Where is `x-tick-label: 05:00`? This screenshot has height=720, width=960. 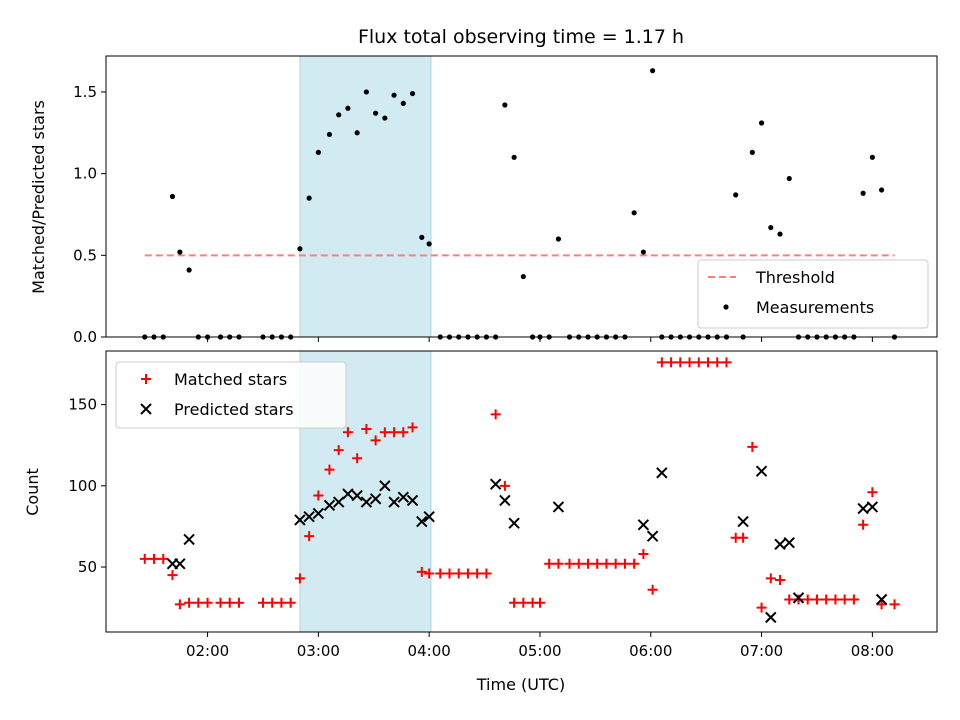 x-tick-label: 05:00 is located at coordinates (539, 651).